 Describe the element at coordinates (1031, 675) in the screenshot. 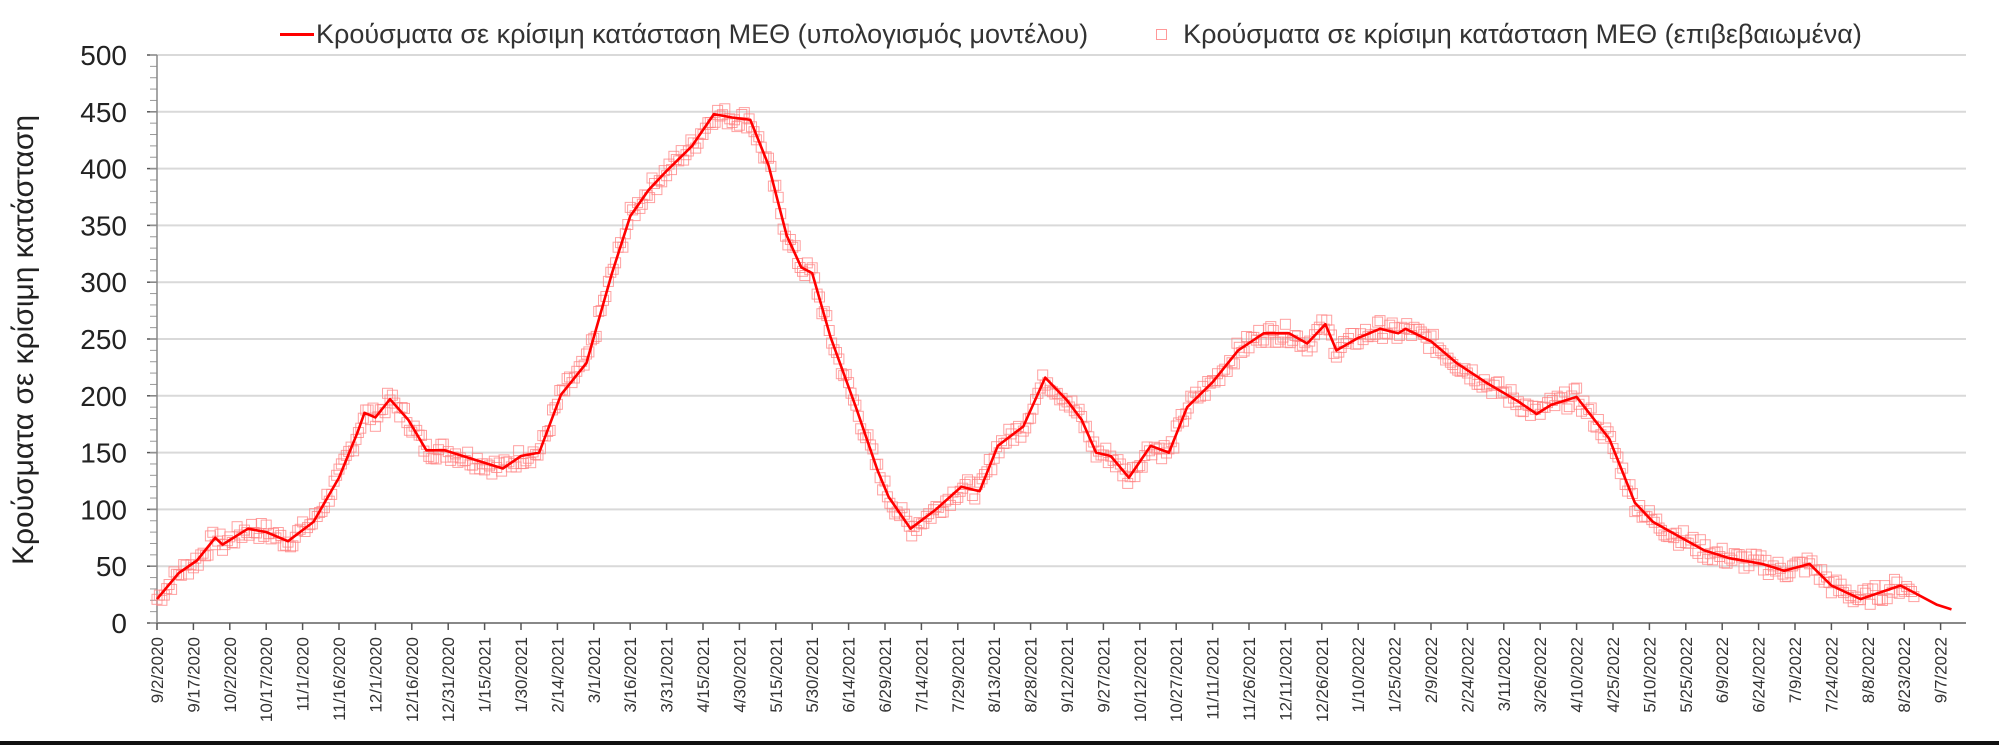

I see `x-tick-label: 8/28/2021` at that location.